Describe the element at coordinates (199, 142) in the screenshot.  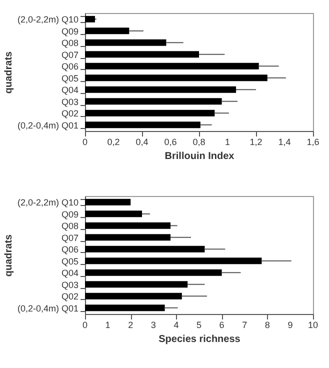
I see `x-tick-label: 0,8` at that location.